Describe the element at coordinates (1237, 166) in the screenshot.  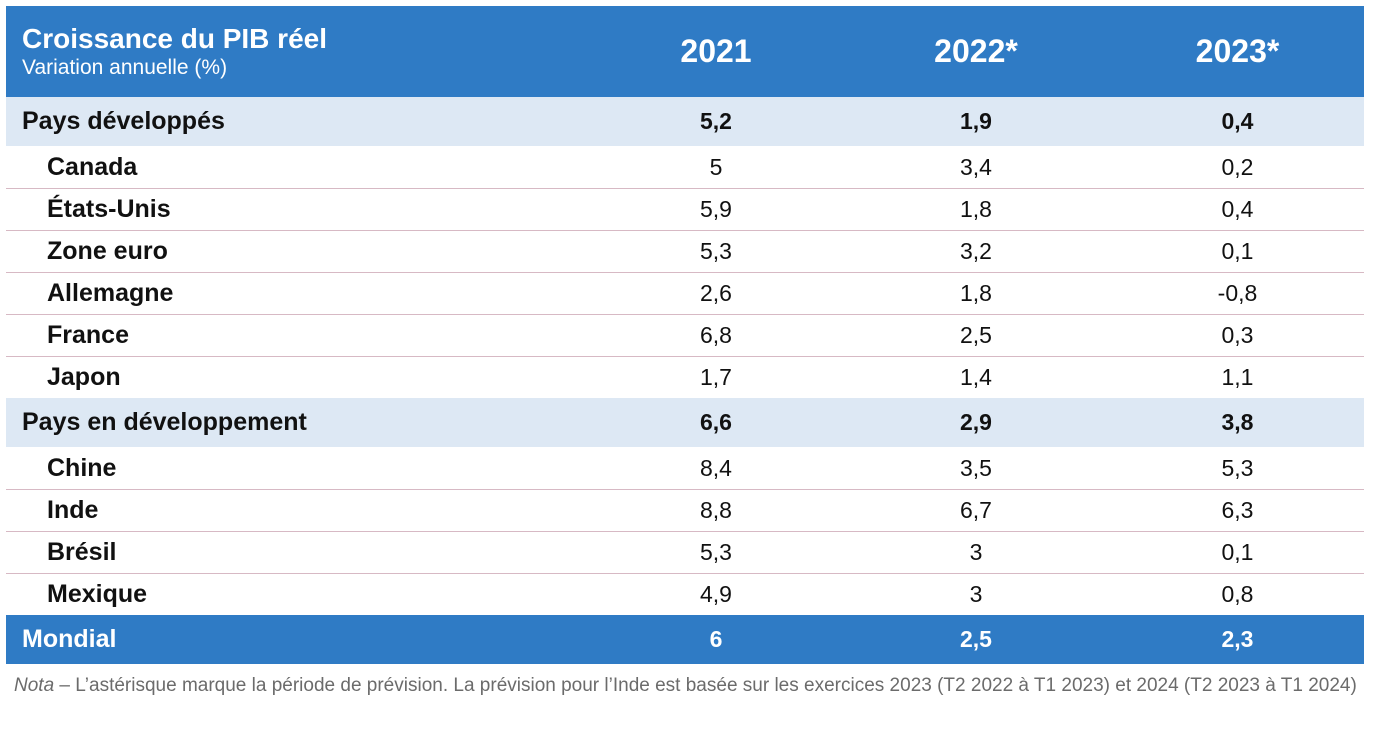
I see `cell-value-2023: 0,2` at that location.